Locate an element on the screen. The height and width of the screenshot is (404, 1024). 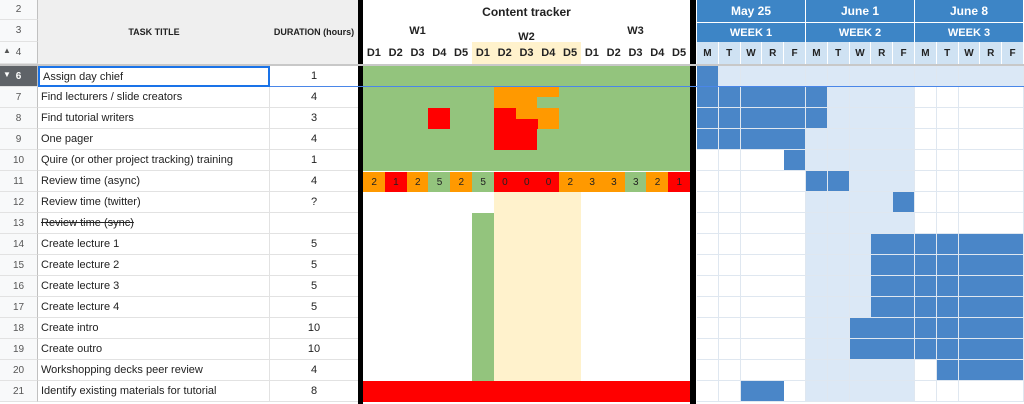
row-header: 21 is located at coordinates (19, 391).